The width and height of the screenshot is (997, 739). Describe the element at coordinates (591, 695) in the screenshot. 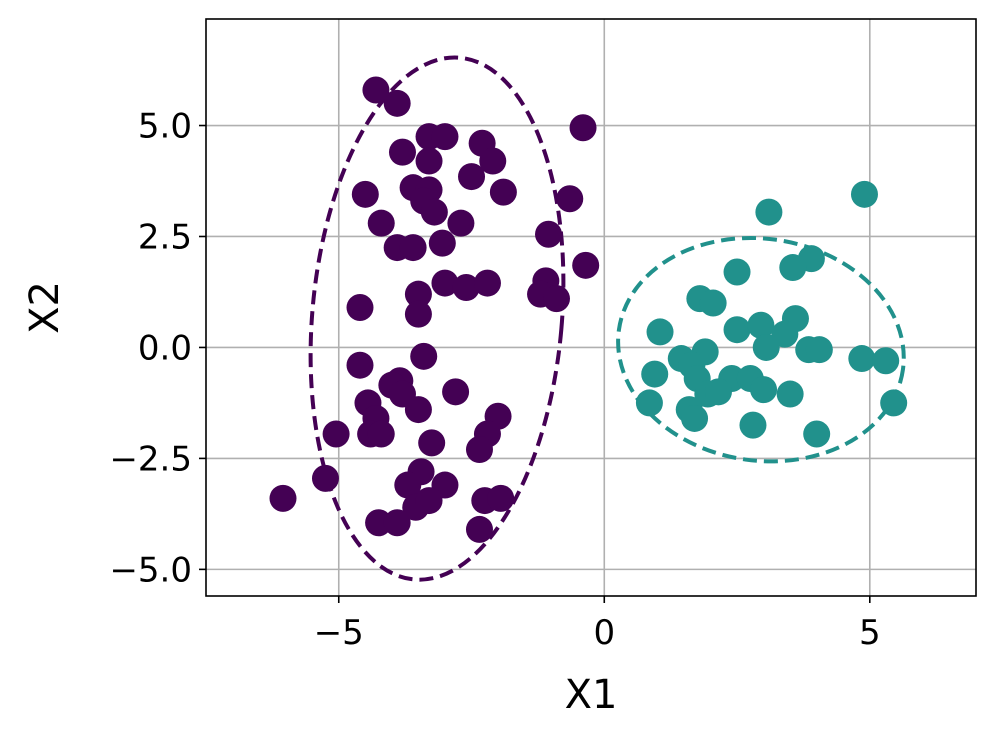

I see `x-axis-label: X1` at that location.